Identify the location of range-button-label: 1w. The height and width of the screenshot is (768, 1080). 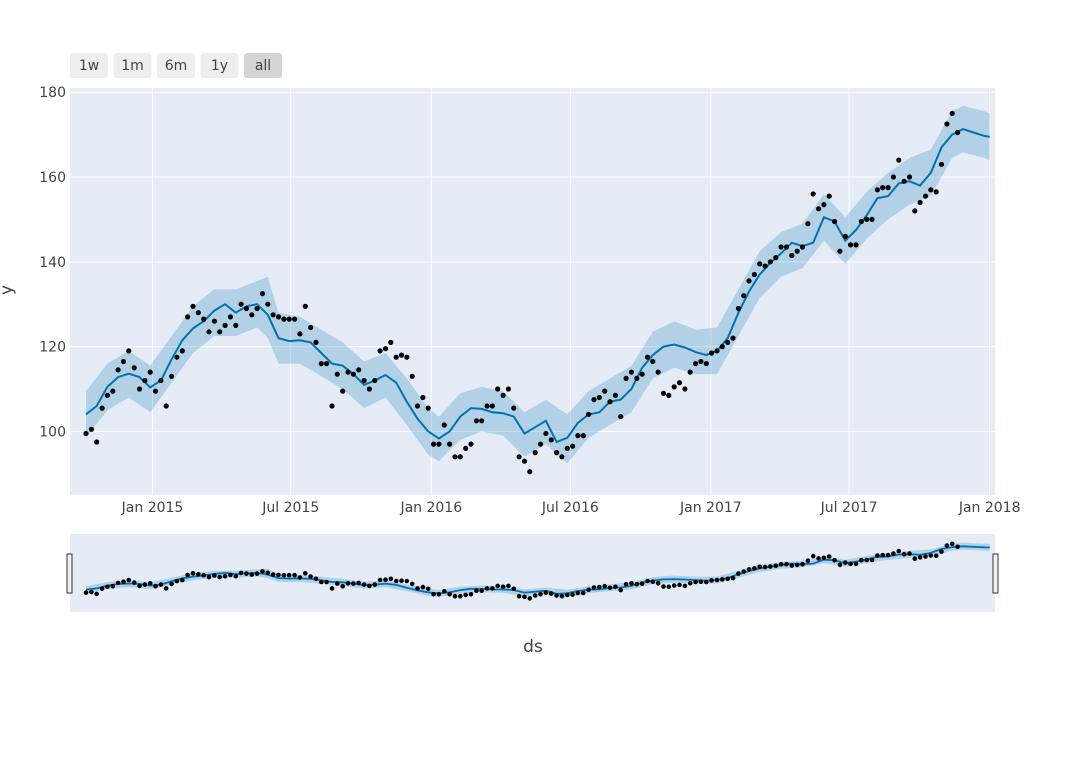
(89, 66).